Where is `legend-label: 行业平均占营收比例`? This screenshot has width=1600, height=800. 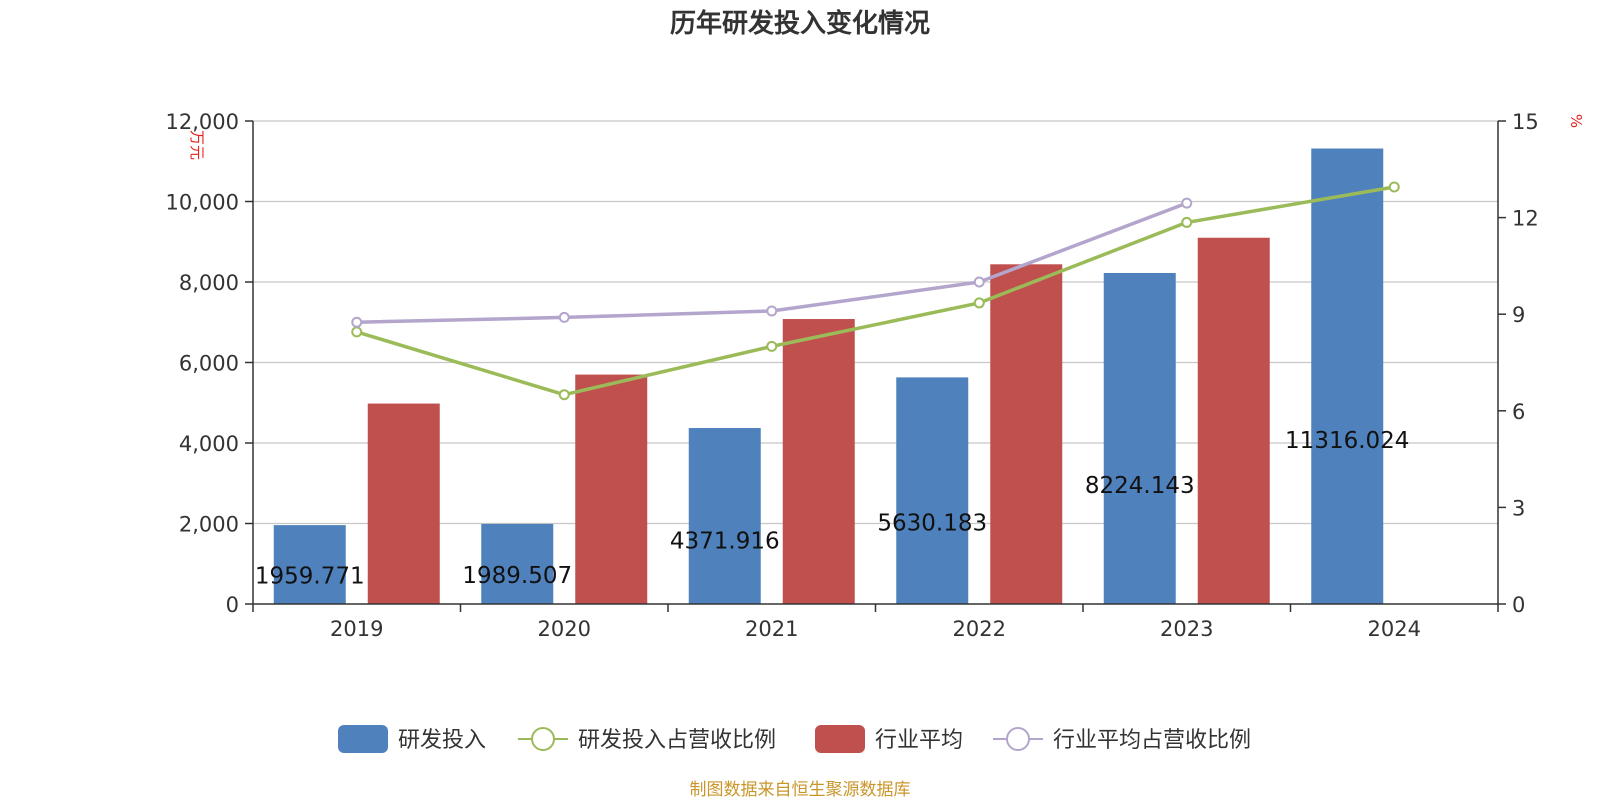 legend-label: 行业平均占营收比例 is located at coordinates (1152, 740).